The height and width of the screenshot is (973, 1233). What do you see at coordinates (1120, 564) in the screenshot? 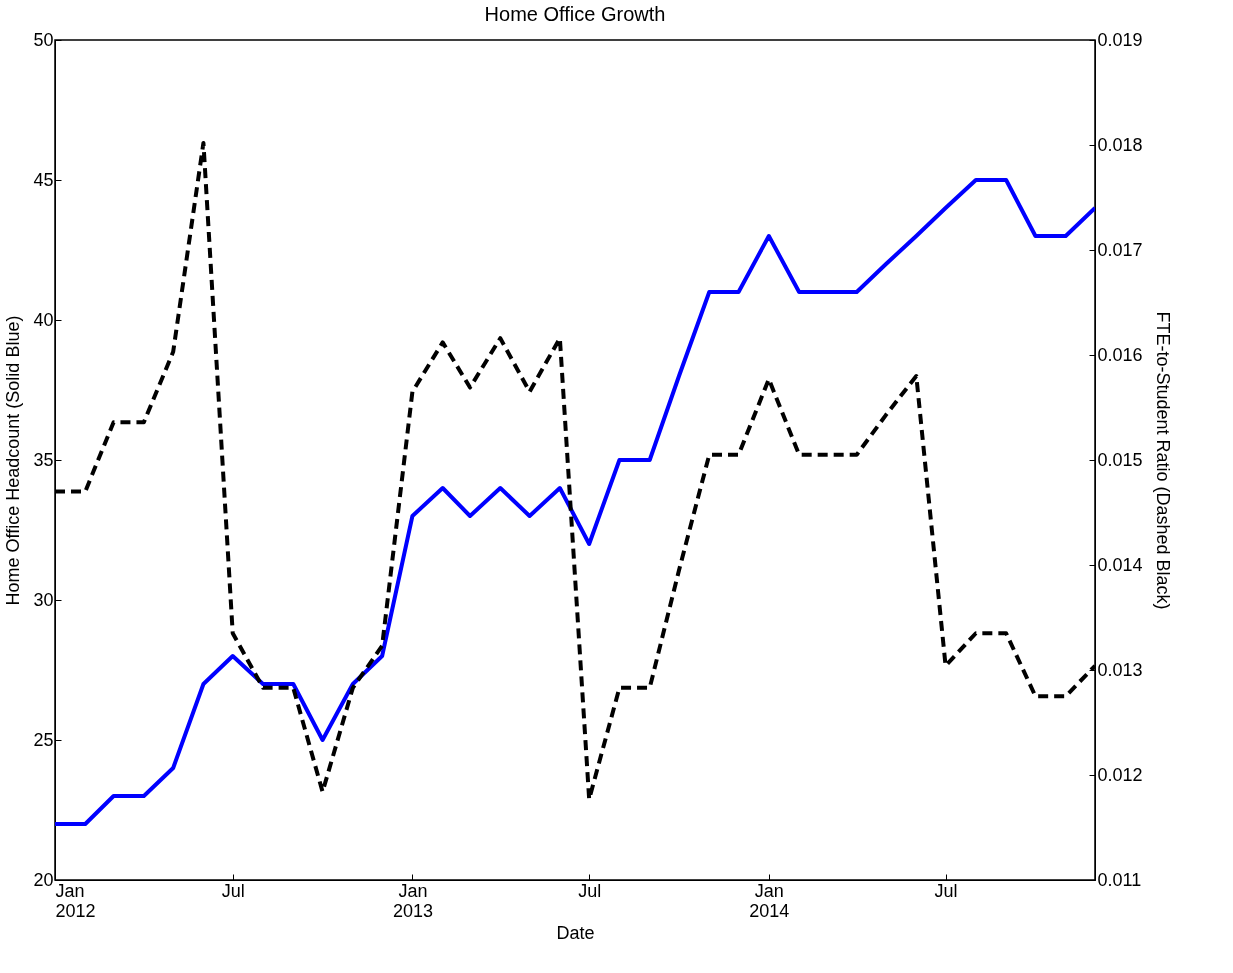
I see `y2-tick-label: 0.014` at bounding box center [1120, 564].